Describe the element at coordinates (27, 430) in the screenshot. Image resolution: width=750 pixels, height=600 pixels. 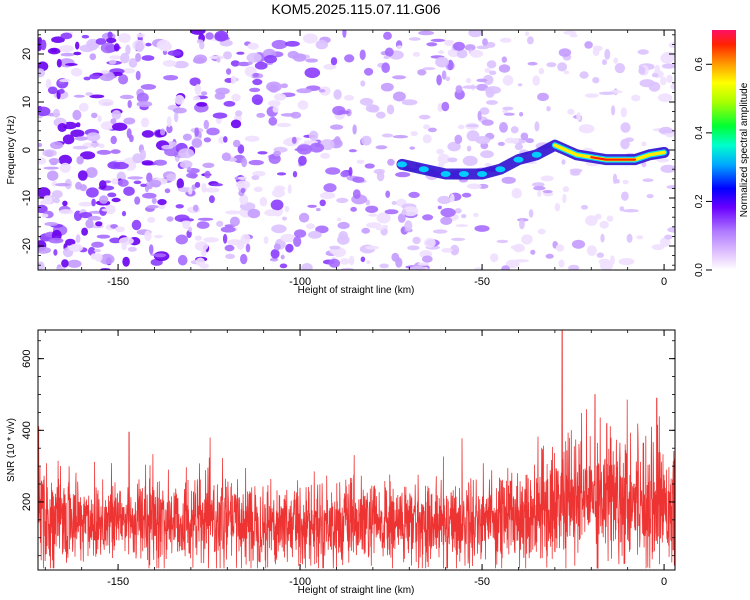
I see `snr-ytick-label: 400` at that location.